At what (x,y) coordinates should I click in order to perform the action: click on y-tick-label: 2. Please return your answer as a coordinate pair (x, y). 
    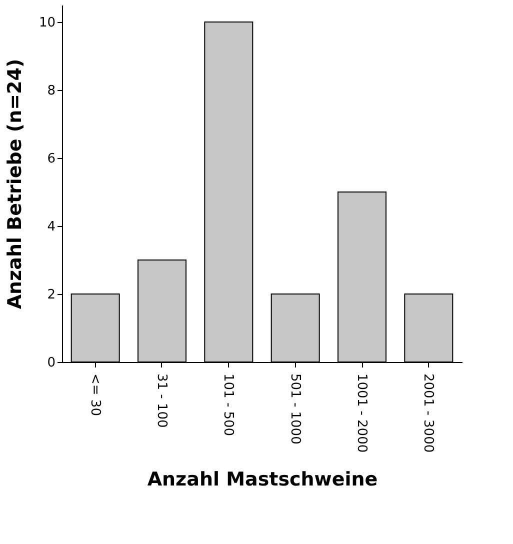
    Looking at the image, I should click on (51, 295).